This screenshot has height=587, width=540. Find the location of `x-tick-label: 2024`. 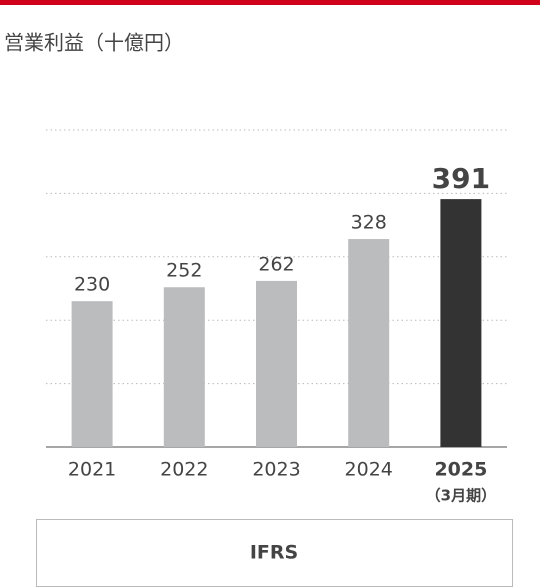

x-tick-label: 2024 is located at coordinates (369, 470).